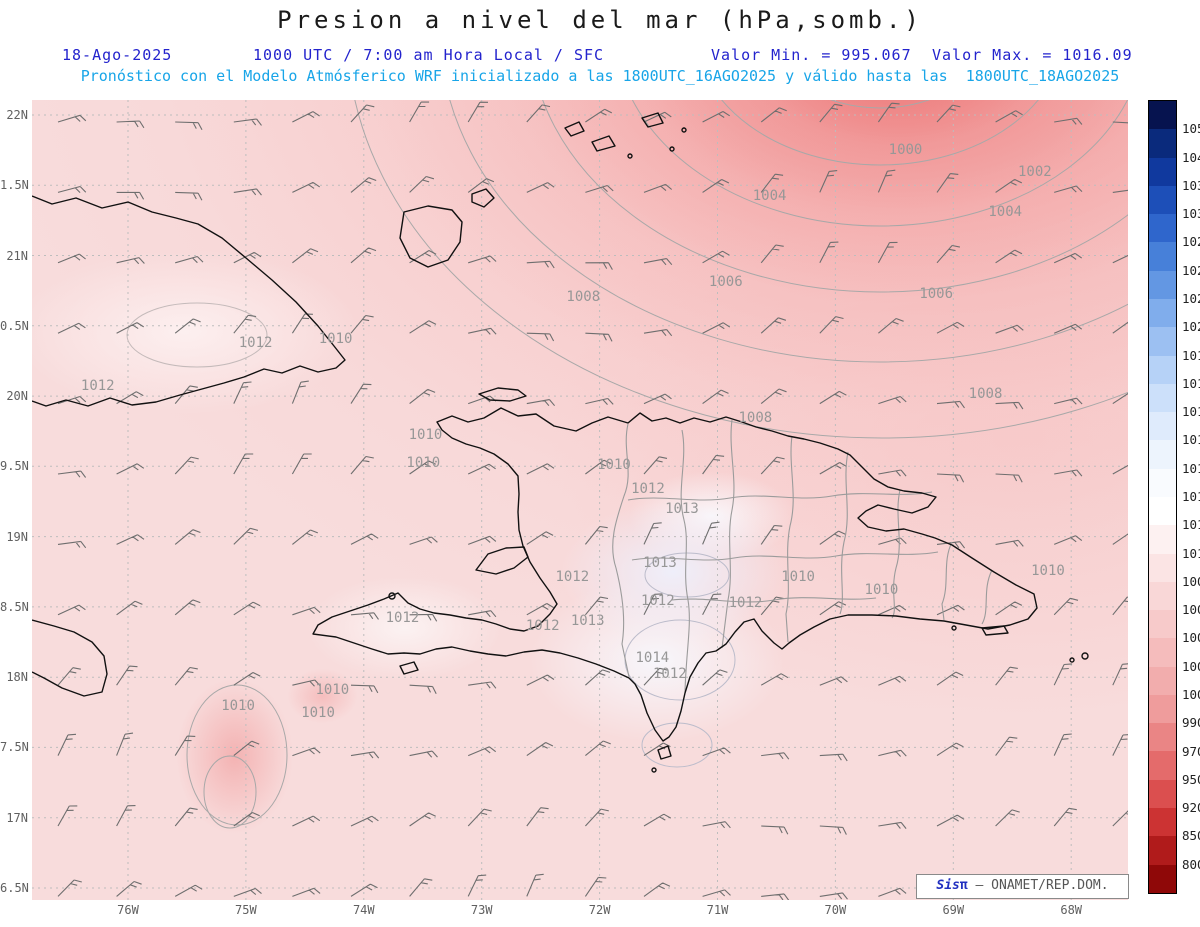 The height and width of the screenshot is (927, 1200). Describe the element at coordinates (1034, 172) in the screenshot. I see `contour-label: 1002` at that location.